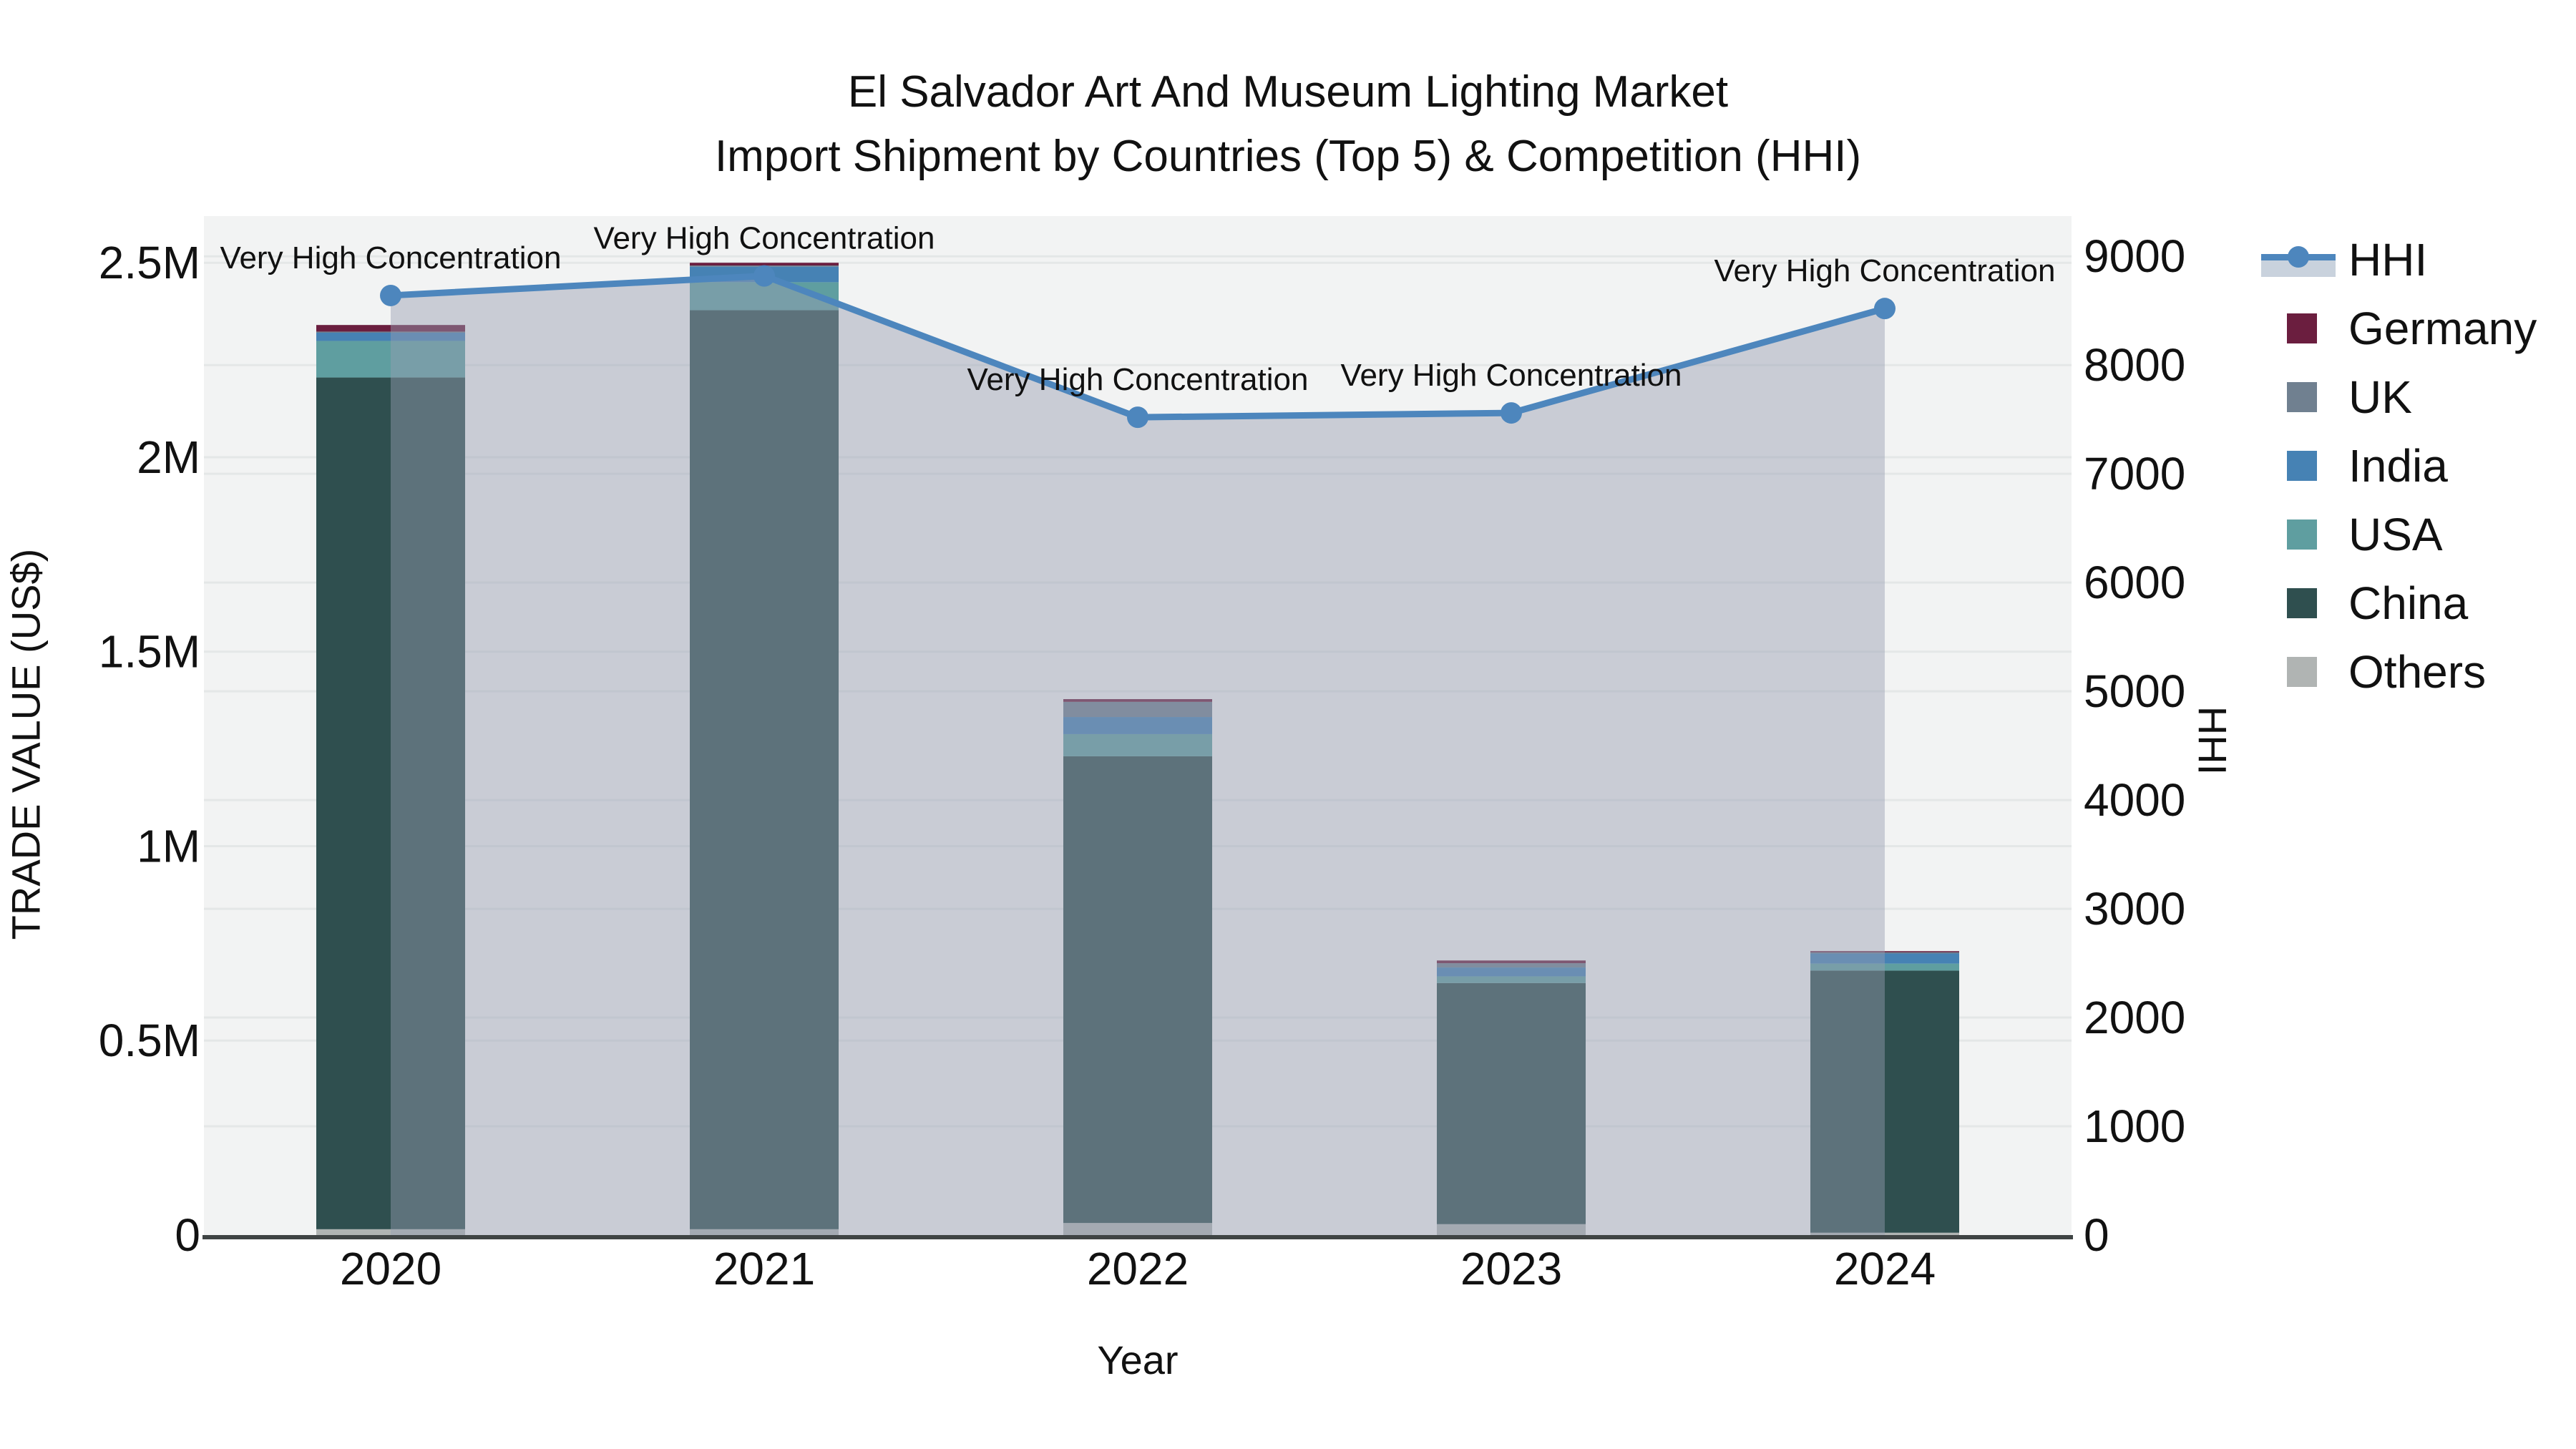 The image size is (2576, 1449). What do you see at coordinates (2302, 672) in the screenshot?
I see `legend-swatch-others` at bounding box center [2302, 672].